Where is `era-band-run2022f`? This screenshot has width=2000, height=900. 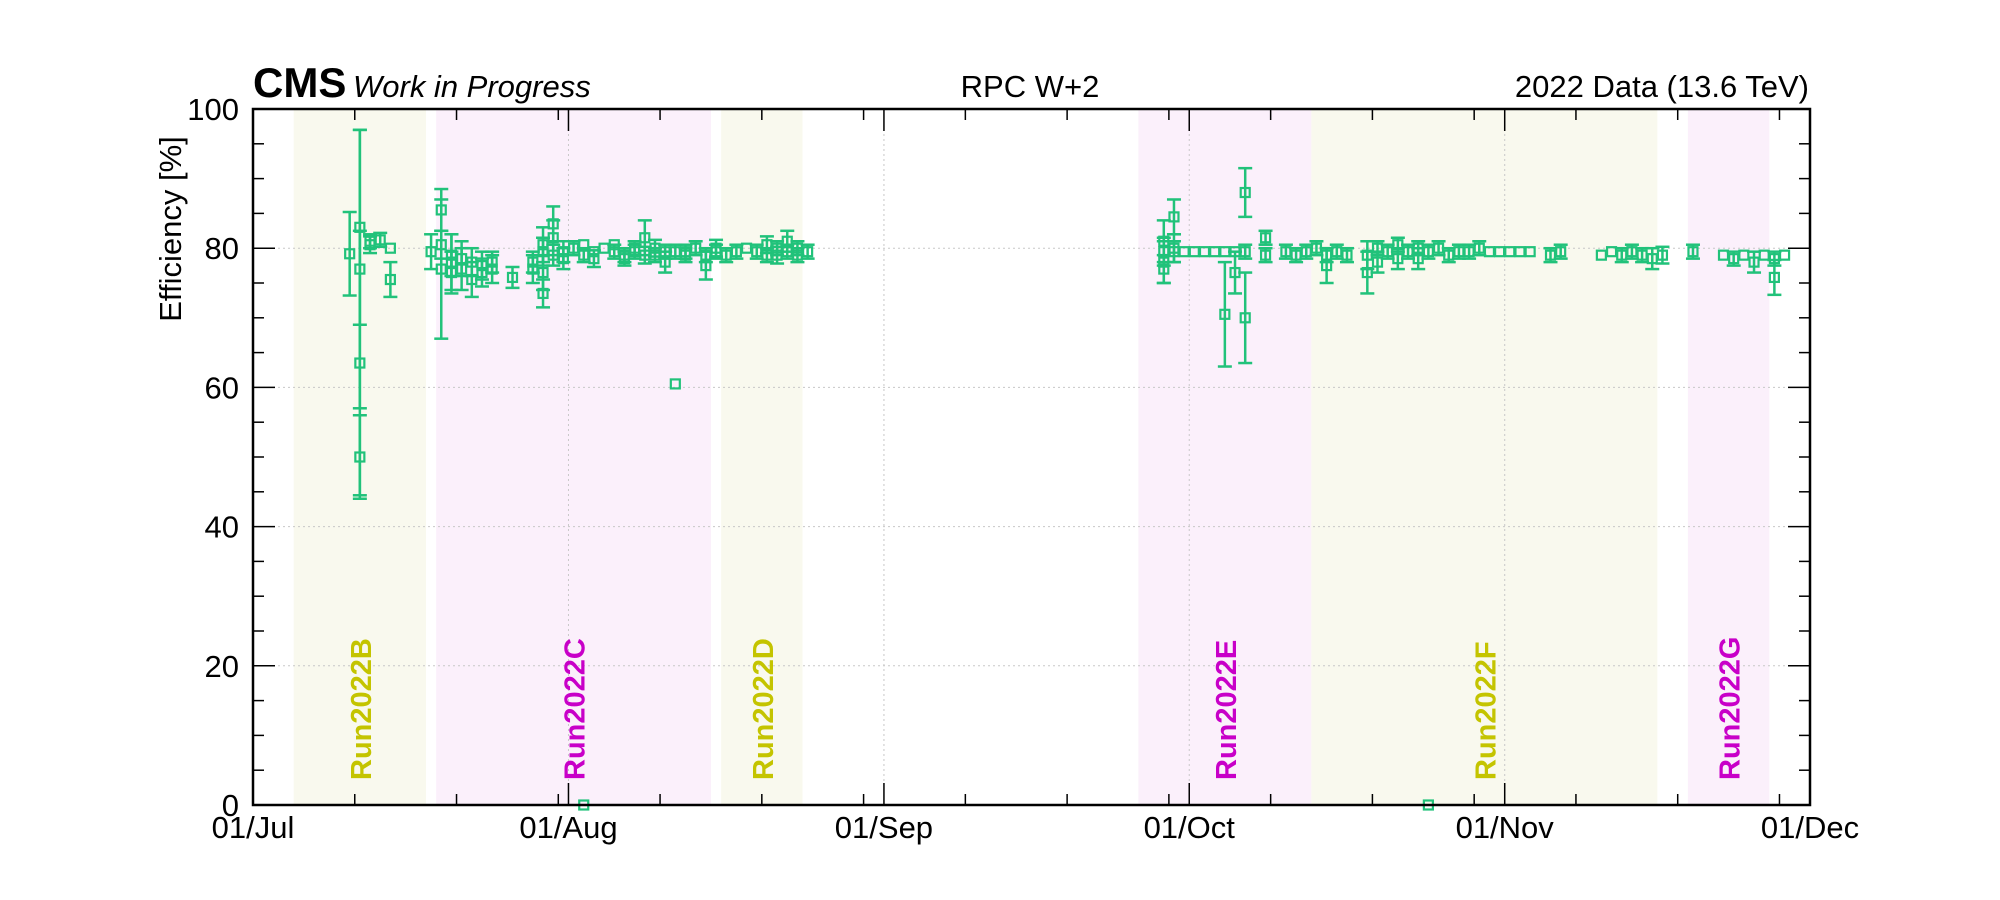
era-band-run2022f is located at coordinates (1484, 457).